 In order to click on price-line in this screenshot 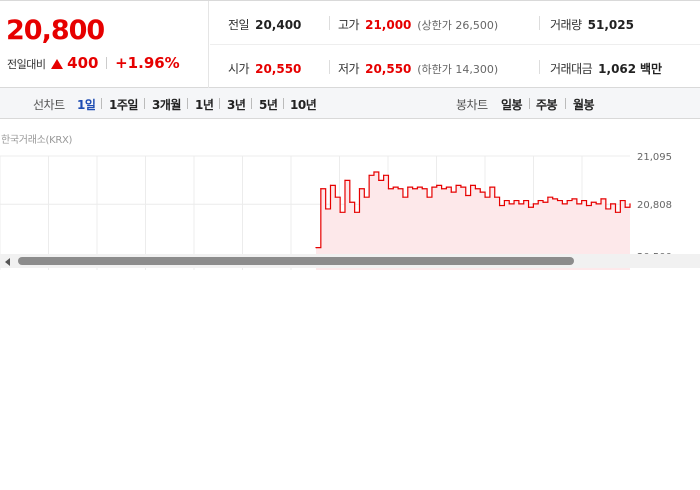, I will do `click(473, 210)`.